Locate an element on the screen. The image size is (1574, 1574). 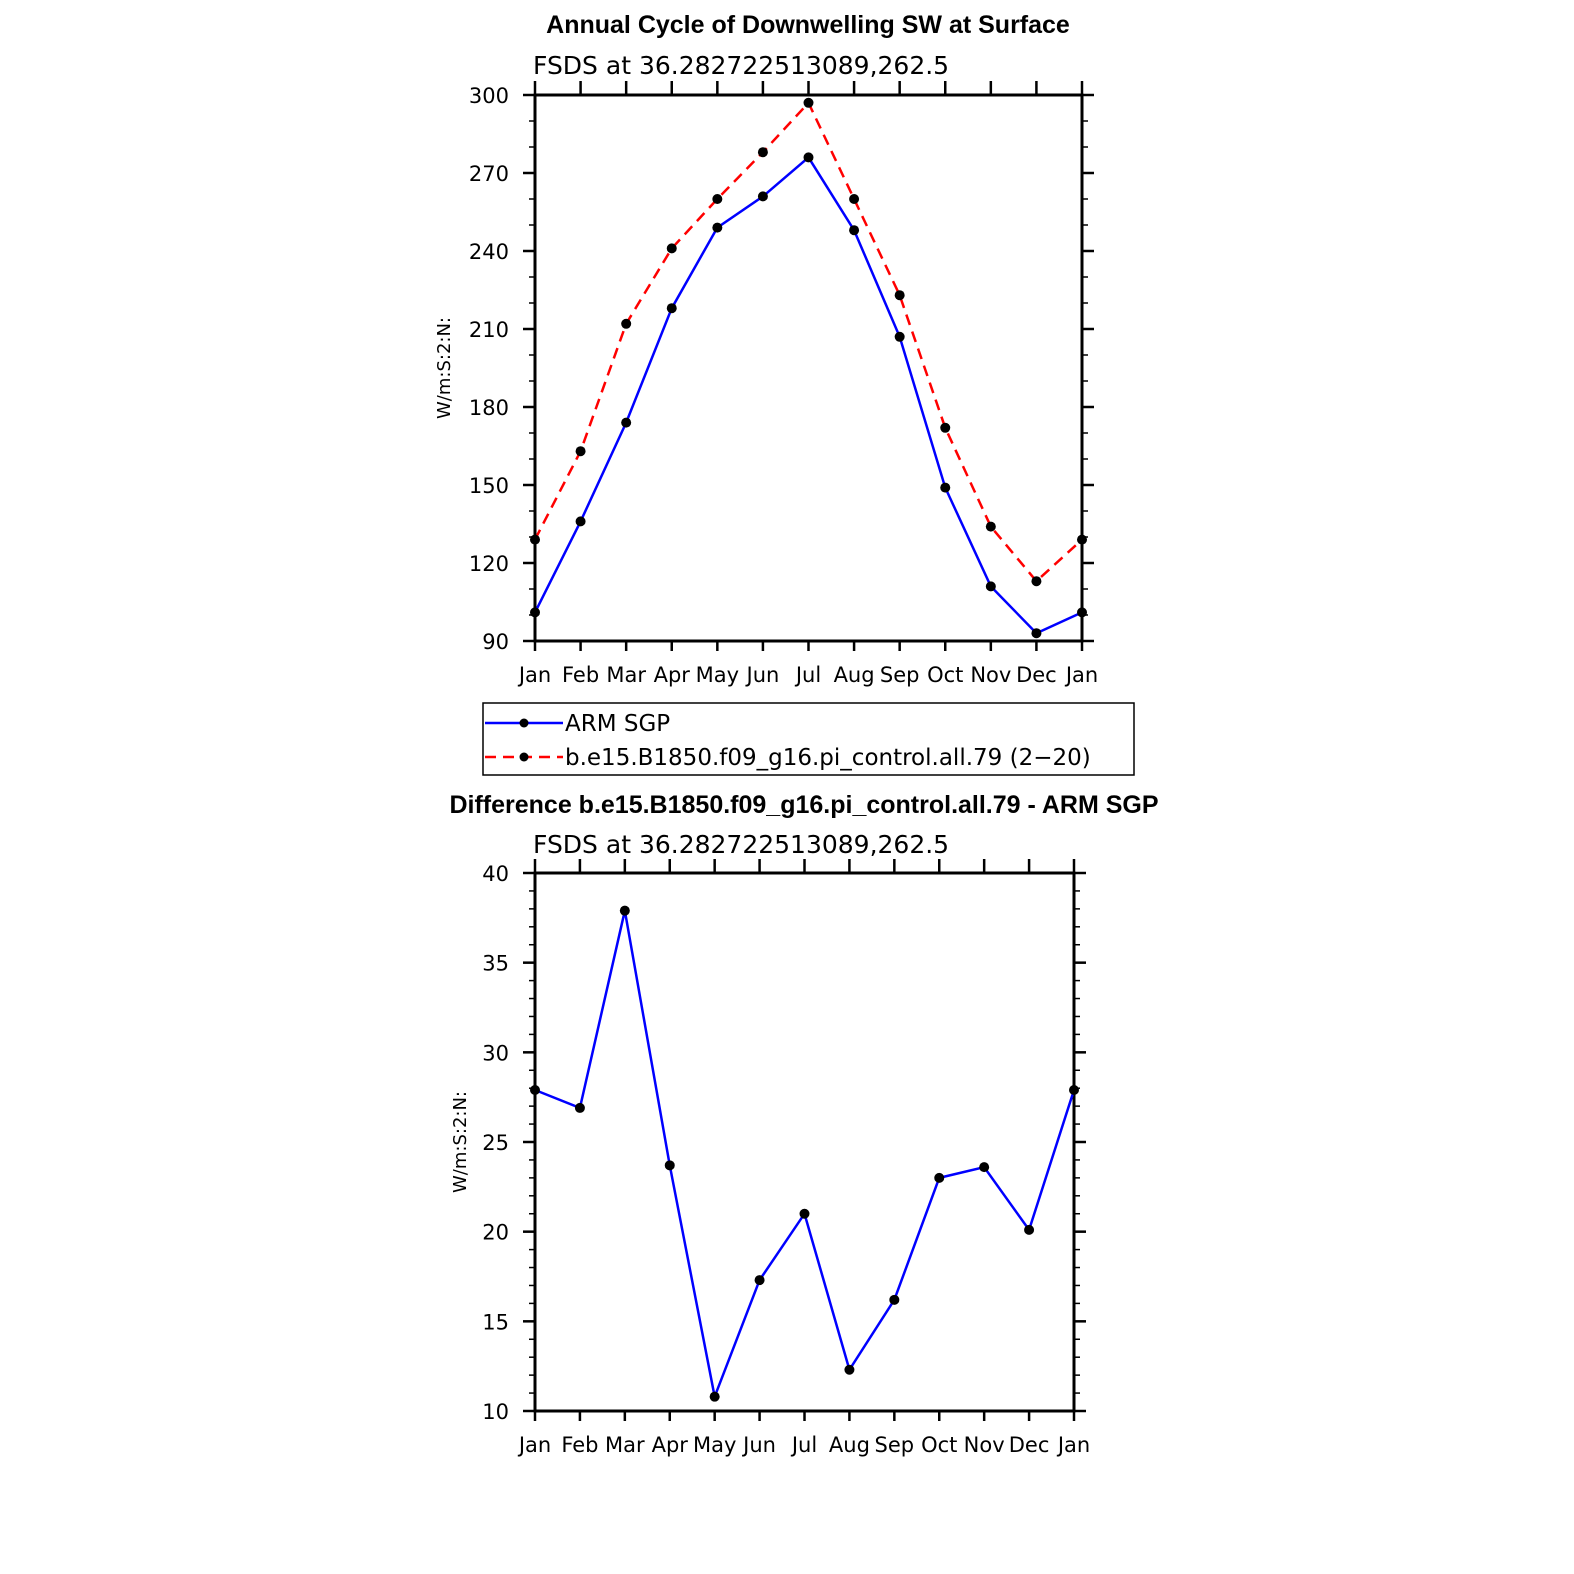
y-tick-label: 240 is located at coordinates (489, 252).